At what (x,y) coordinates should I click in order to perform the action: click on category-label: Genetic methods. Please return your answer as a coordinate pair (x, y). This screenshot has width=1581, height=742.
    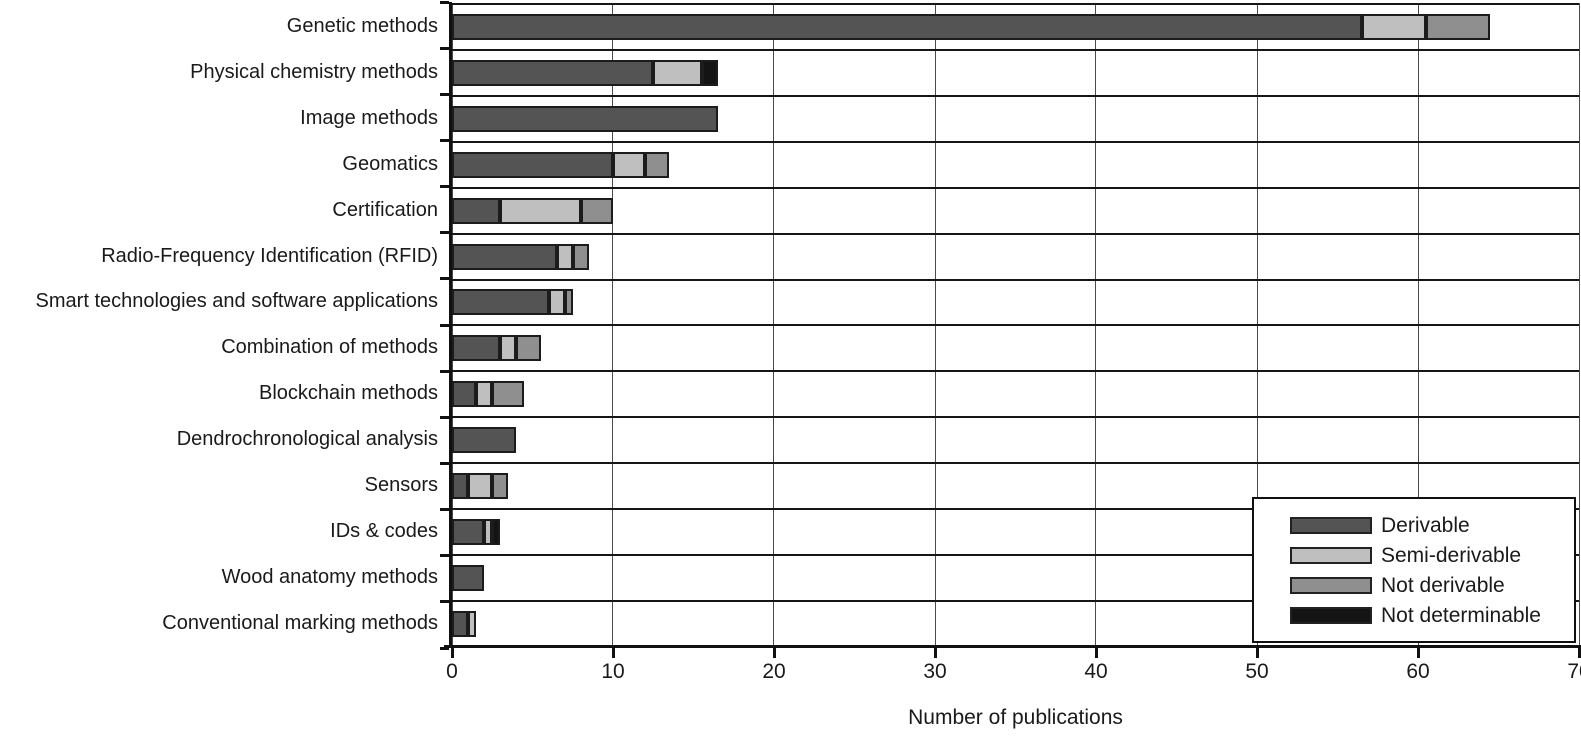
    Looking at the image, I should click on (362, 25).